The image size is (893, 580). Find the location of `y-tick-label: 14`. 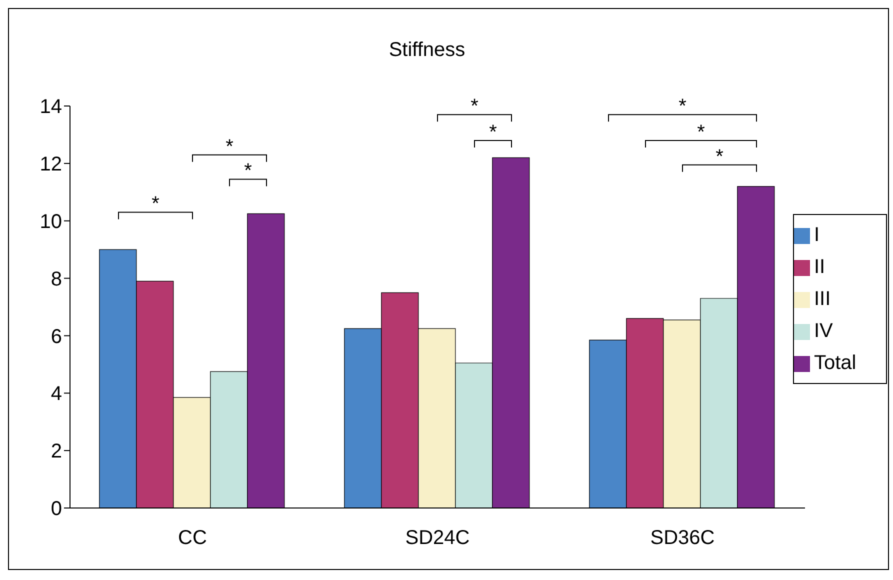

y-tick-label: 14 is located at coordinates (51, 107).